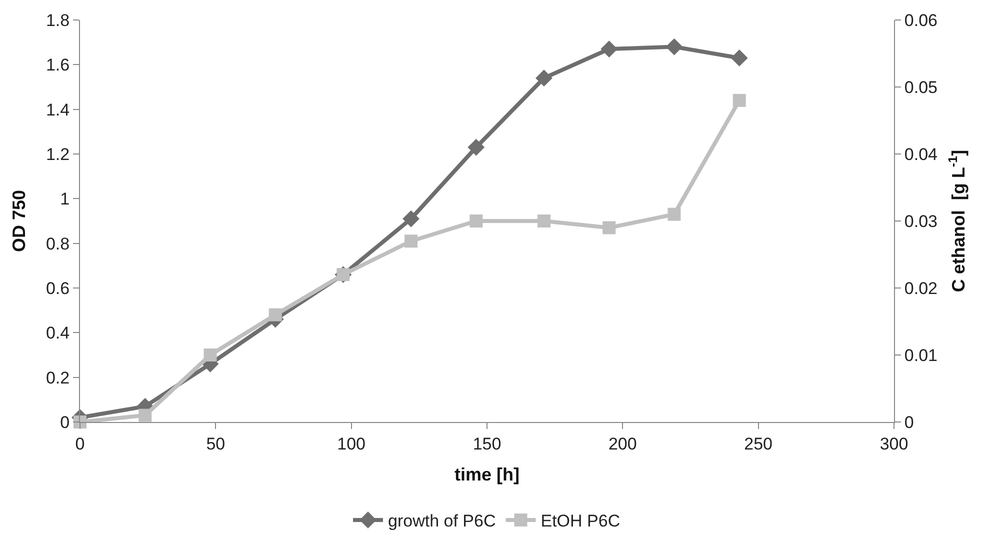 Image resolution: width=994 pixels, height=550 pixels. I want to click on y-tick-label: 1.2, so click(58, 154).